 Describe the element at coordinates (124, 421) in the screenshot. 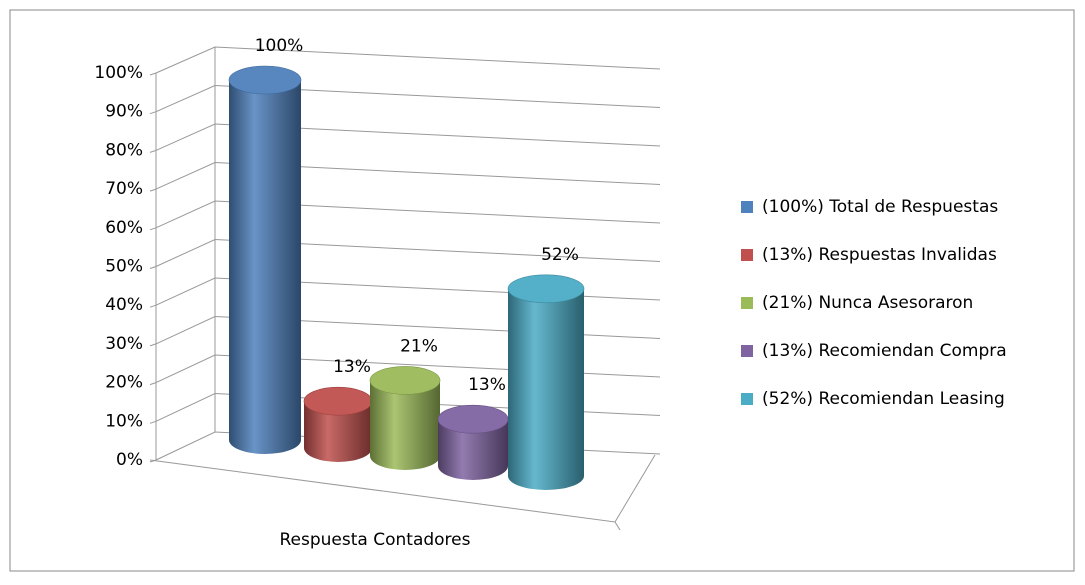

I see `y-tick-label: 10%` at that location.